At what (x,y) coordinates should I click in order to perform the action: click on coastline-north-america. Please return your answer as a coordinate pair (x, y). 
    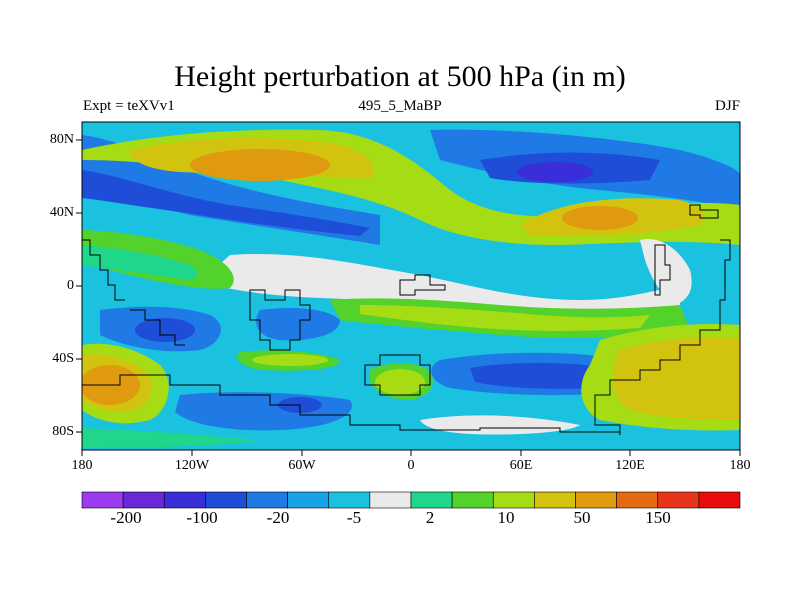
    Looking at the image, I should click on (103, 270).